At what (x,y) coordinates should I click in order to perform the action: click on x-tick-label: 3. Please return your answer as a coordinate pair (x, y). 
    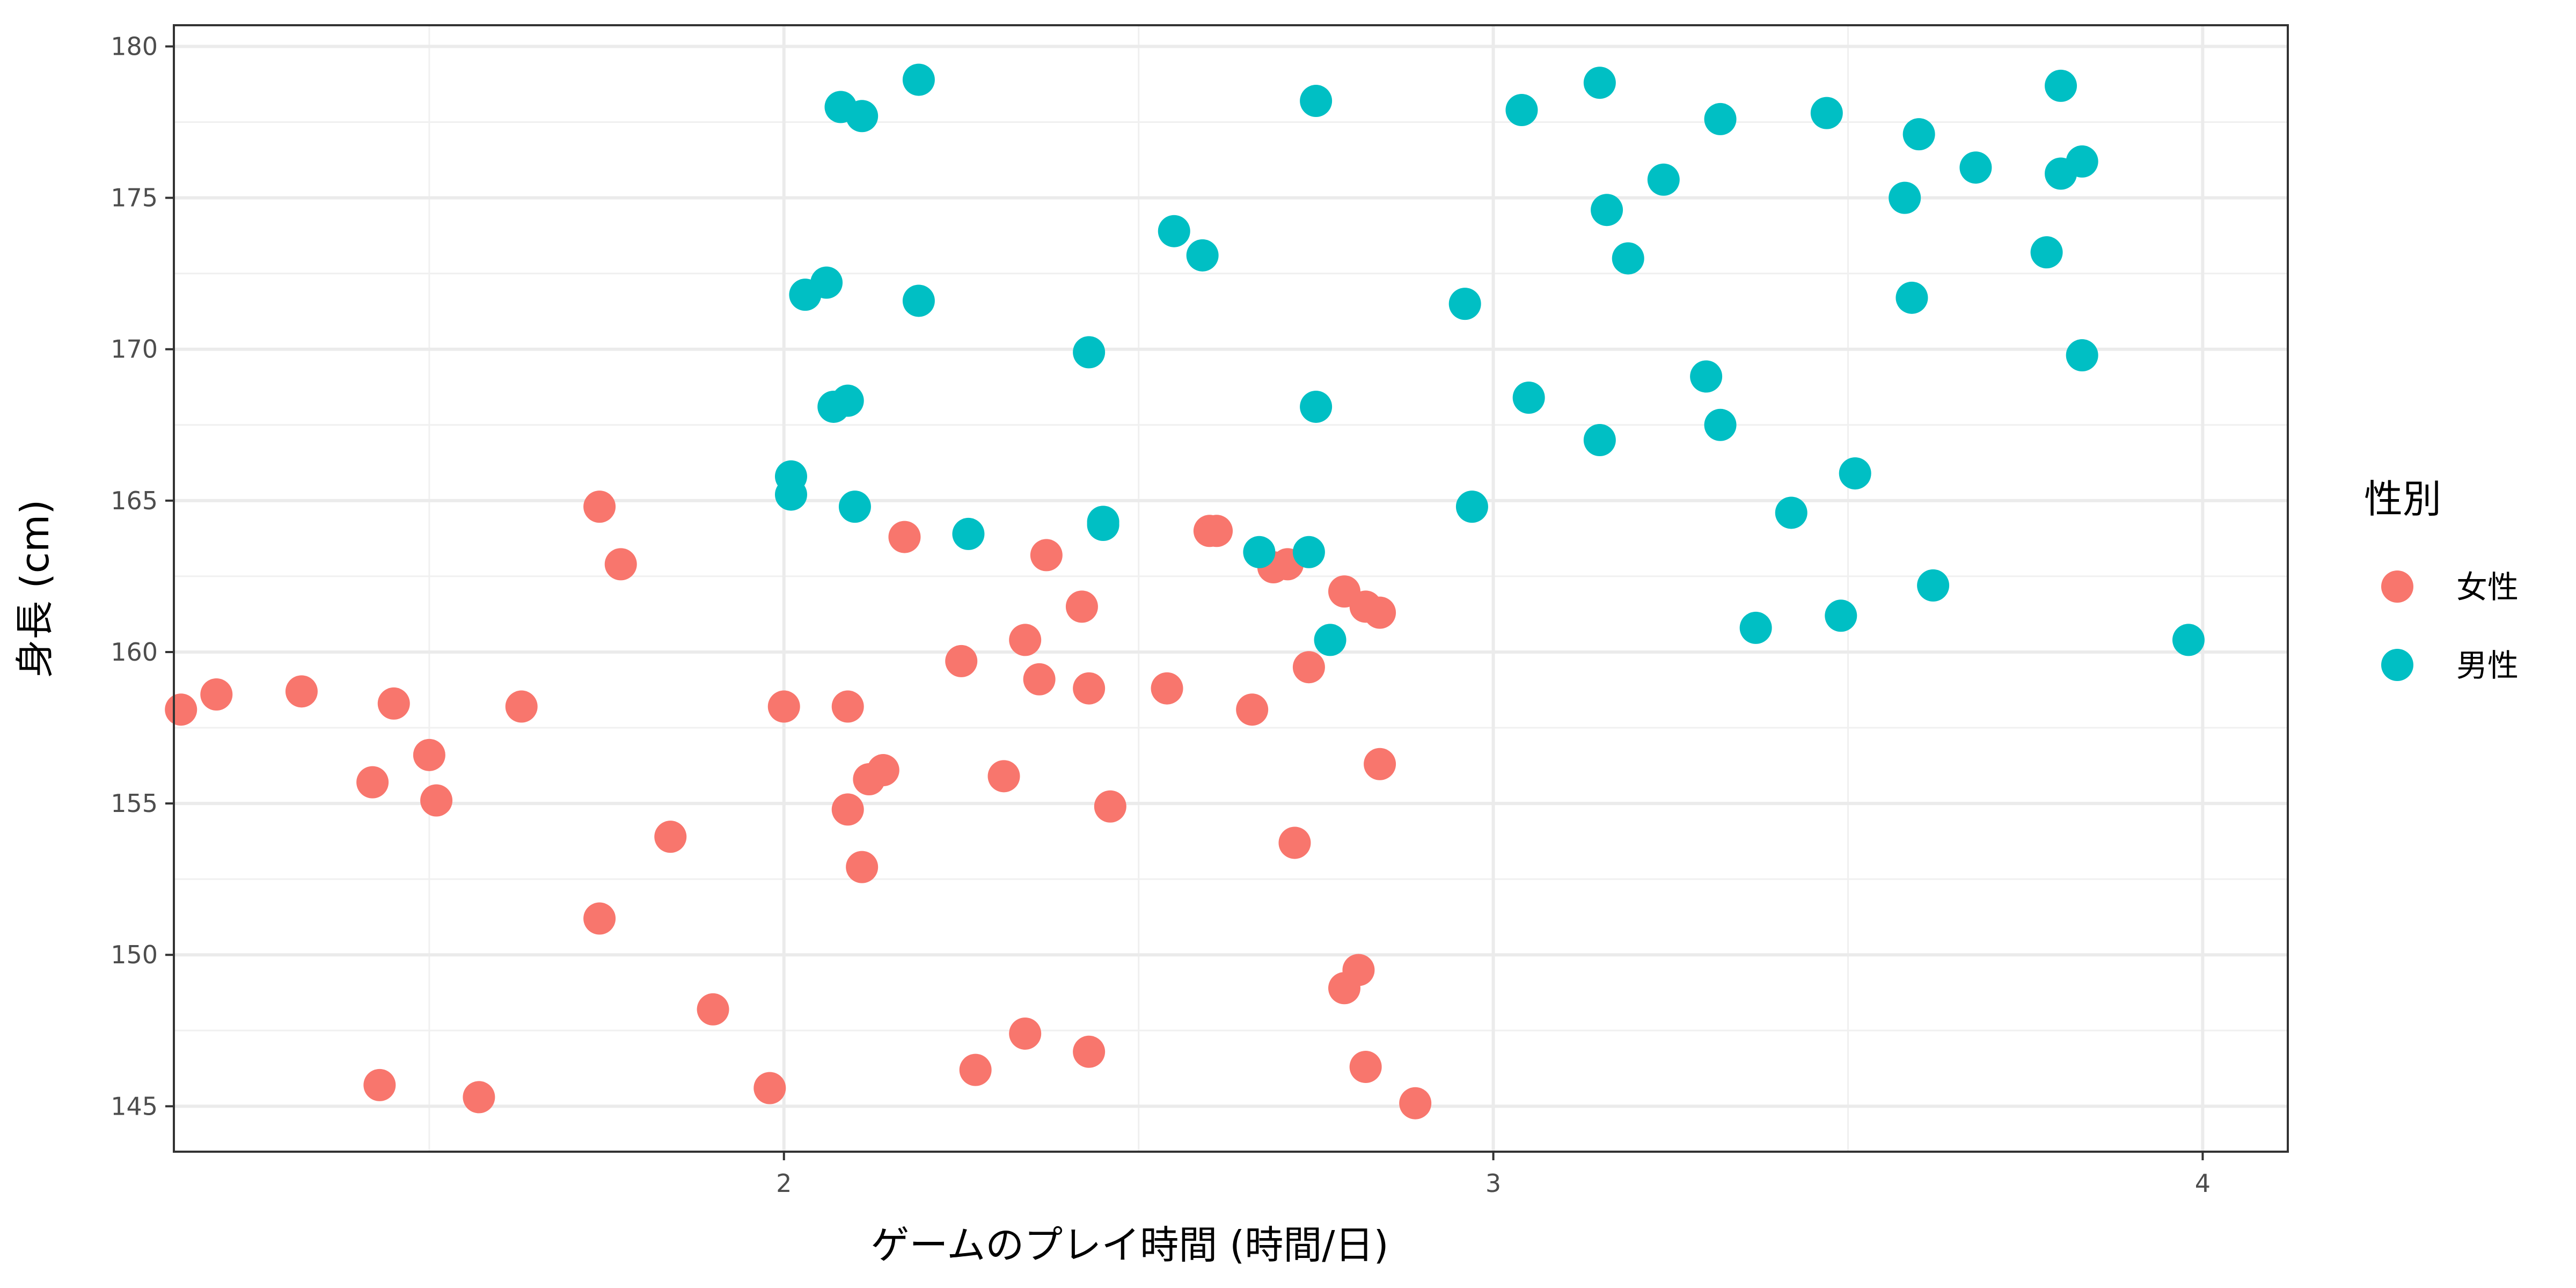
    Looking at the image, I should click on (1493, 1183).